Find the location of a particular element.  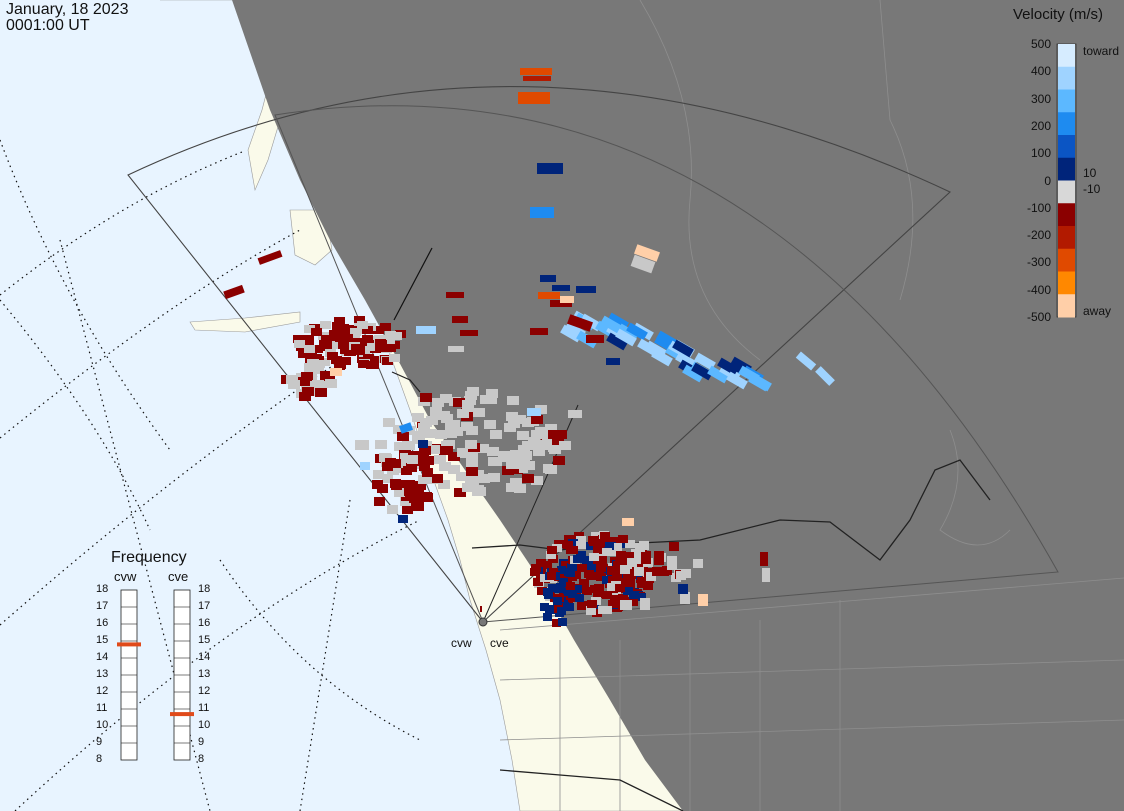

radar-site-label-cvw: cvw is located at coordinates (461, 643).